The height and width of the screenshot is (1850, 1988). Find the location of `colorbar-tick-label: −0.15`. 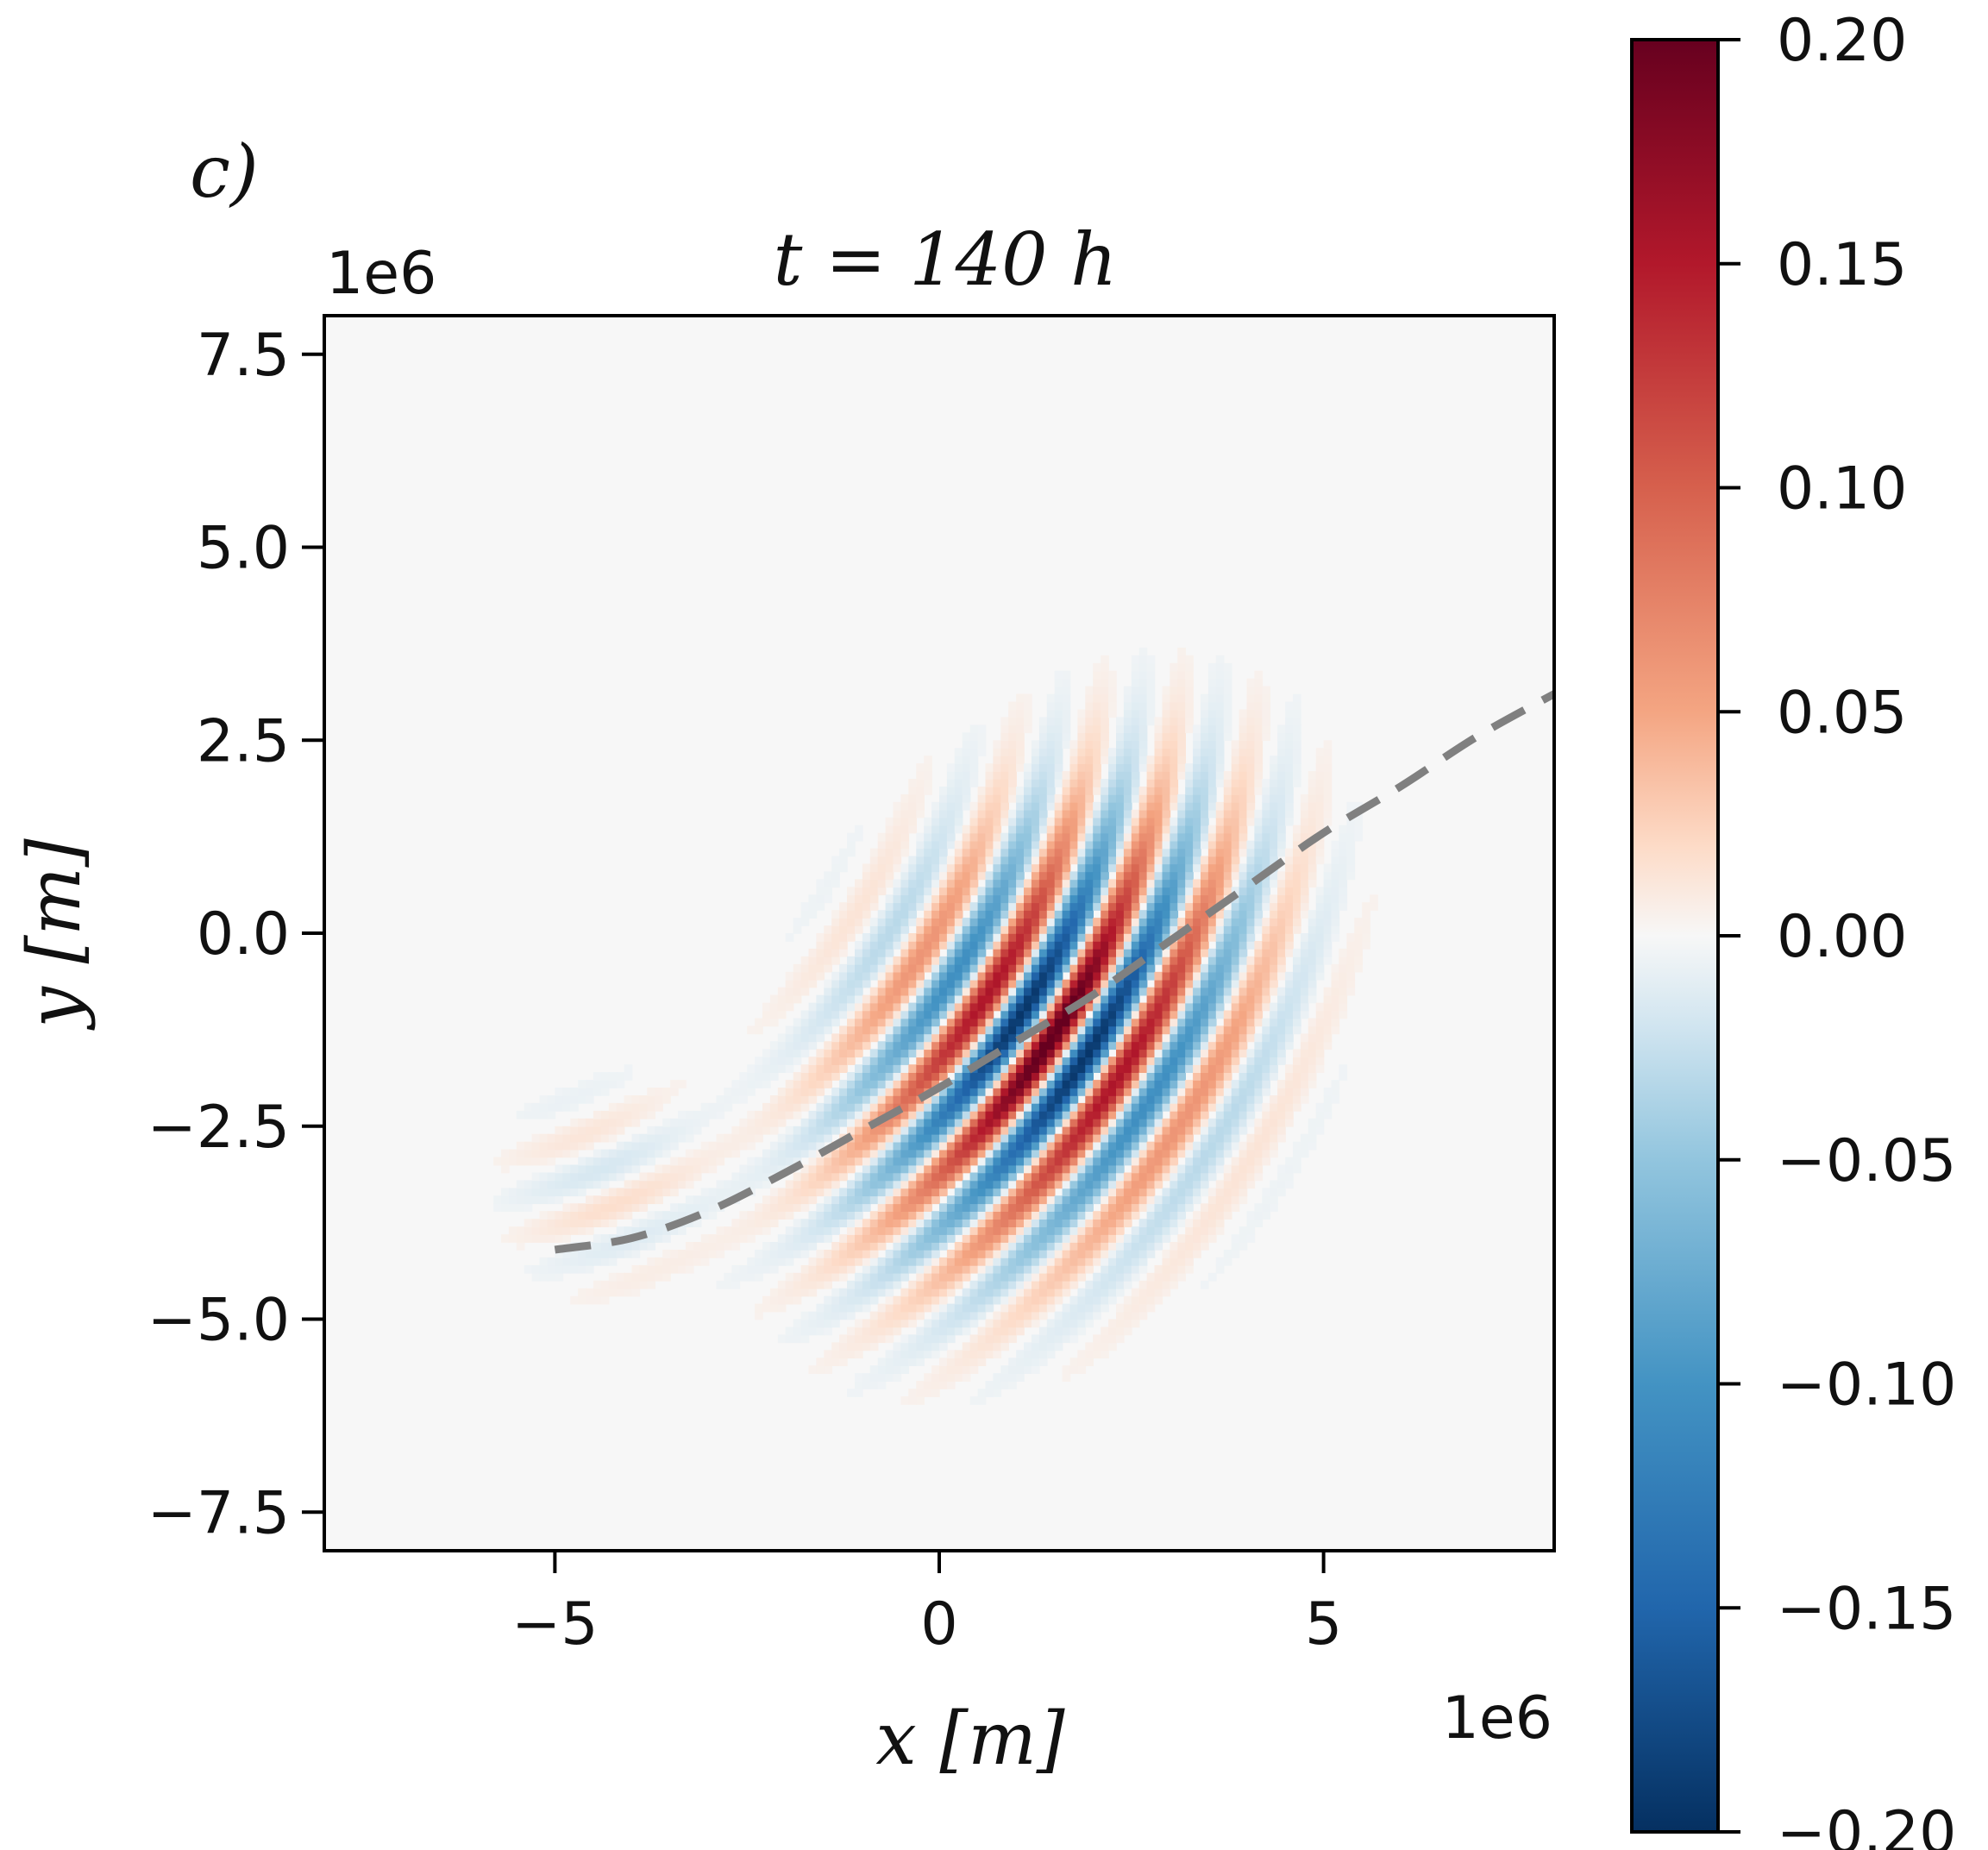

colorbar-tick-label: −0.15 is located at coordinates (1866, 1609).